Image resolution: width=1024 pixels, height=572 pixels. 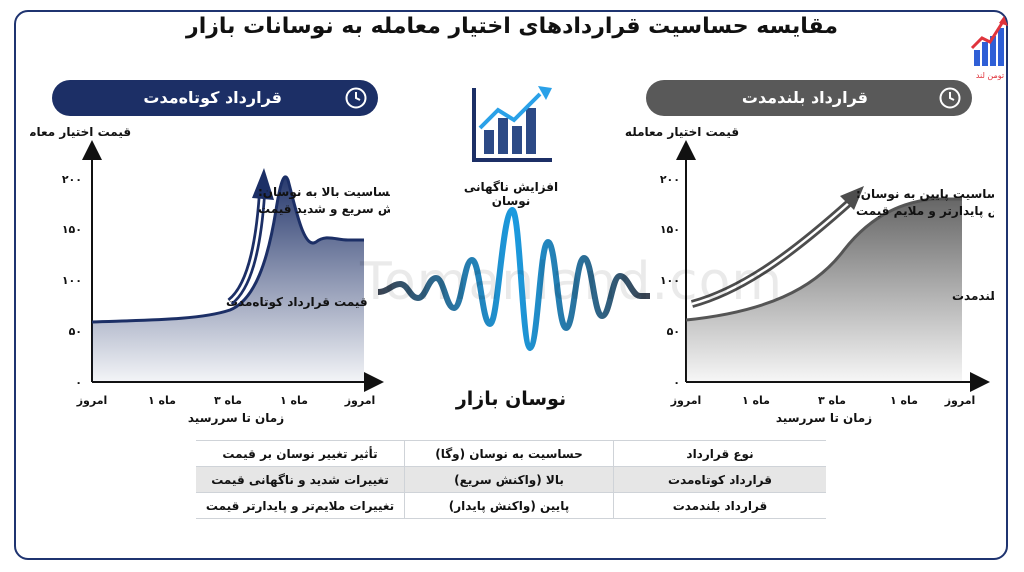 I want to click on market-volatility-label: نوسان بازار, so click(x=511, y=399).